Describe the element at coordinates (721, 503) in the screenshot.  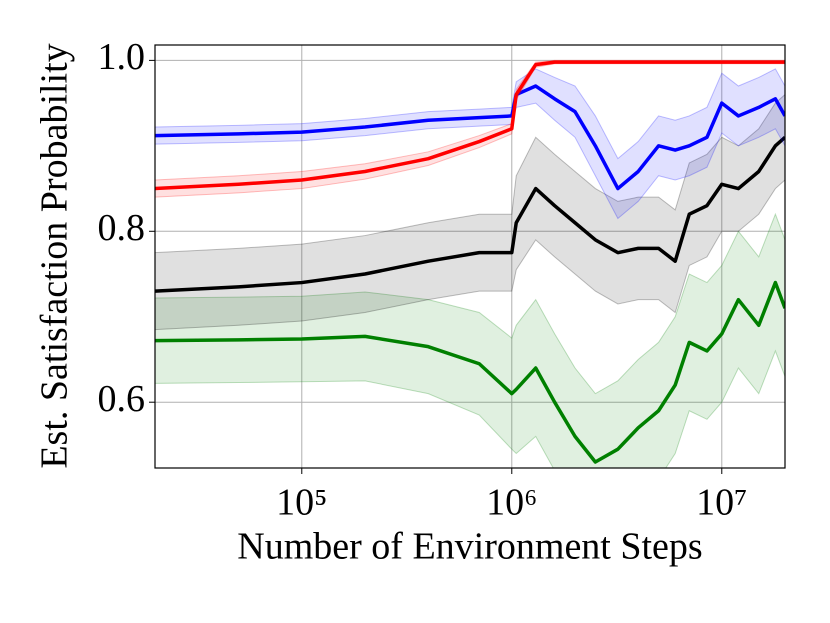
I see `x-tick-label: 10⁷` at that location.